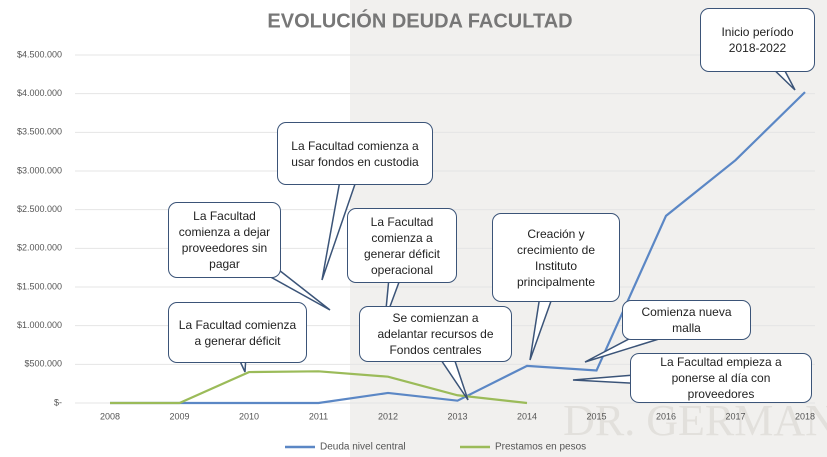  I want to click on x-tick-label: 2012, so click(388, 416).